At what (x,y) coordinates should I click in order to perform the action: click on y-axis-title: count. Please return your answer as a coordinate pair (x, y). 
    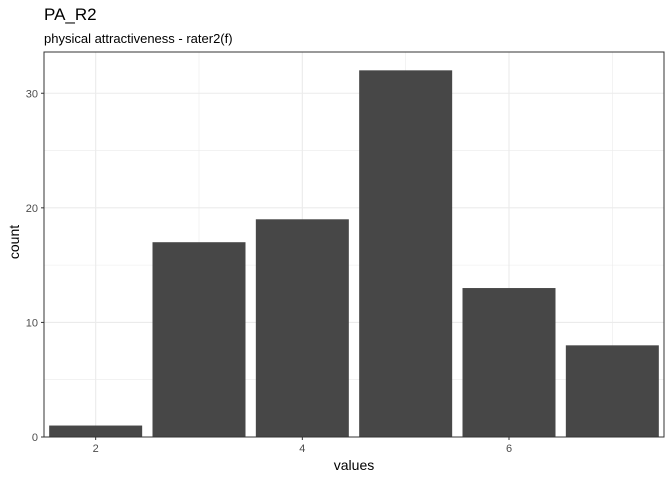
    Looking at the image, I should click on (14, 242).